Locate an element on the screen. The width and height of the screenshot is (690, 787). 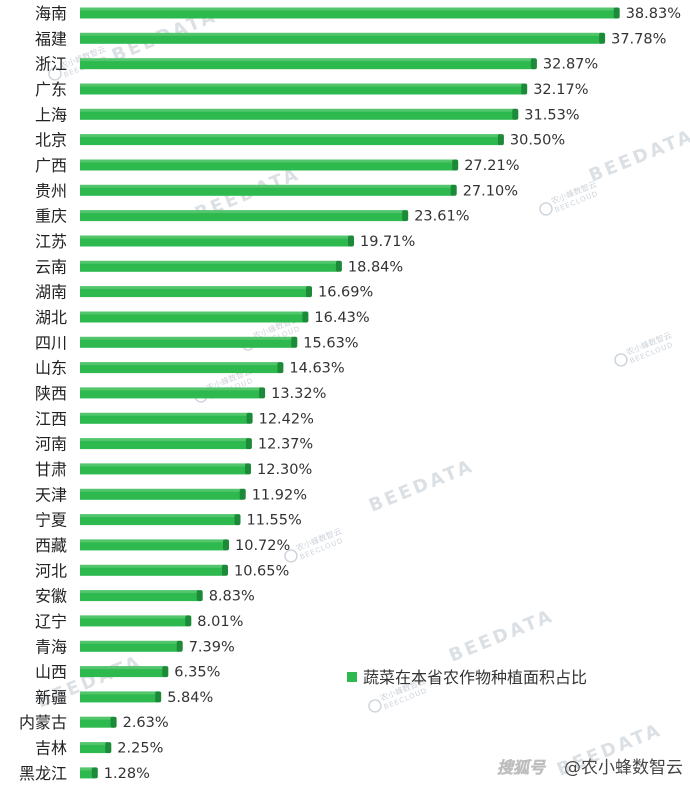
category-label: 浙江 is located at coordinates (51, 64).